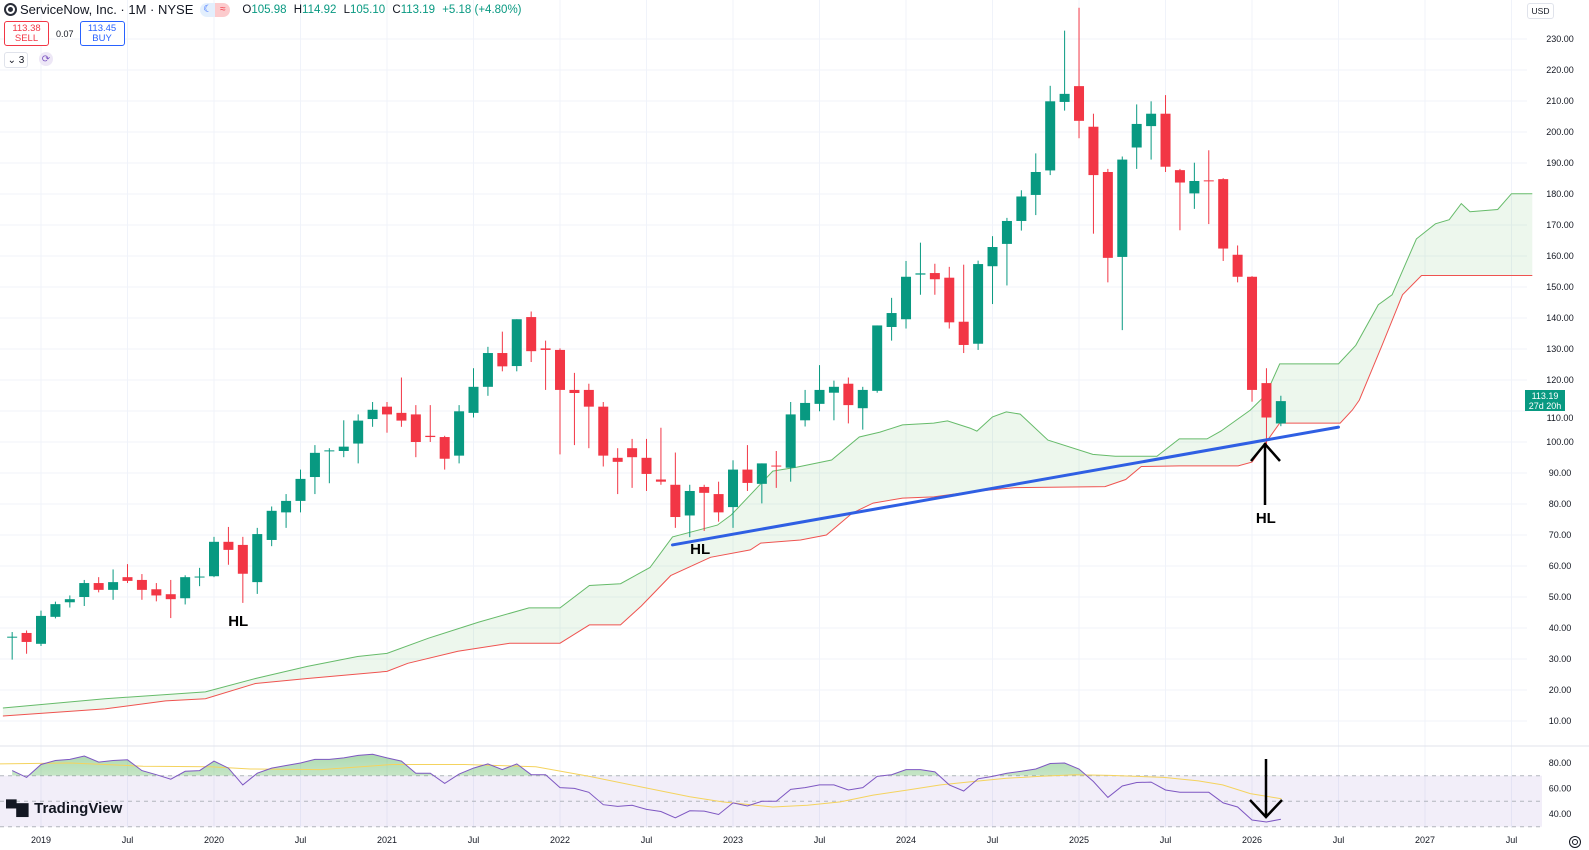 The height and width of the screenshot is (850, 1589). I want to click on trendline, so click(1005, 486).